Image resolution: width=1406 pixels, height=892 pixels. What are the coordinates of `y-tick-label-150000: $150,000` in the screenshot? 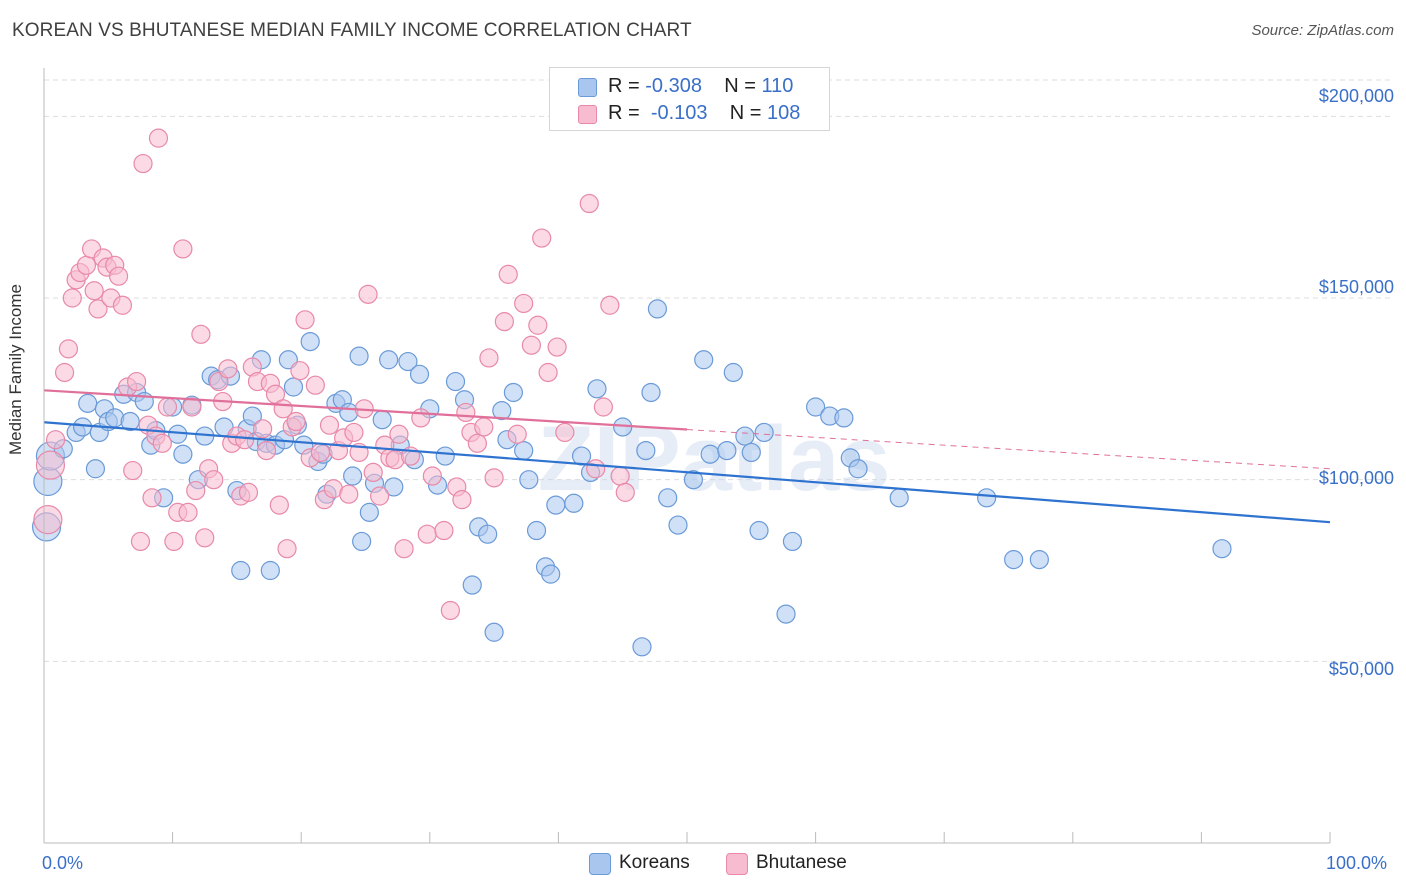 It's located at (1356, 287).